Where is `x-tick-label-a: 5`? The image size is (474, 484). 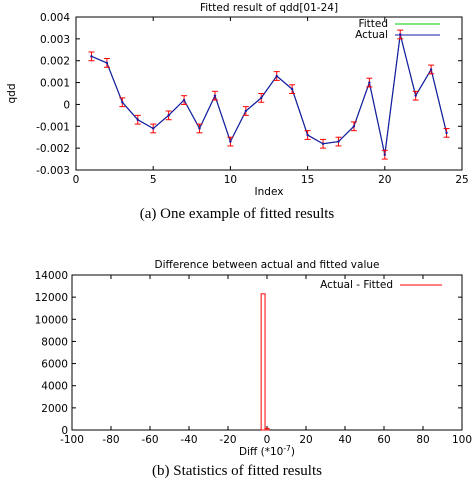
x-tick-label-a: 5 is located at coordinates (153, 180).